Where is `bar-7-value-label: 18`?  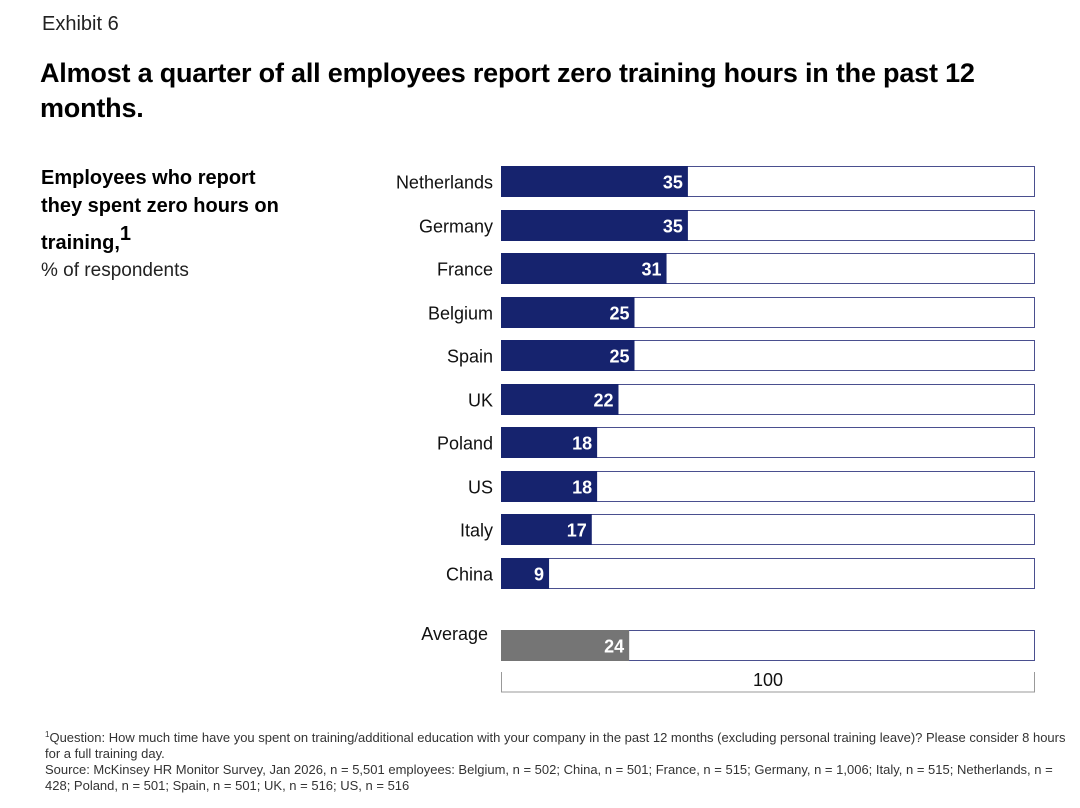
bar-7-value-label: 18 is located at coordinates (582, 488).